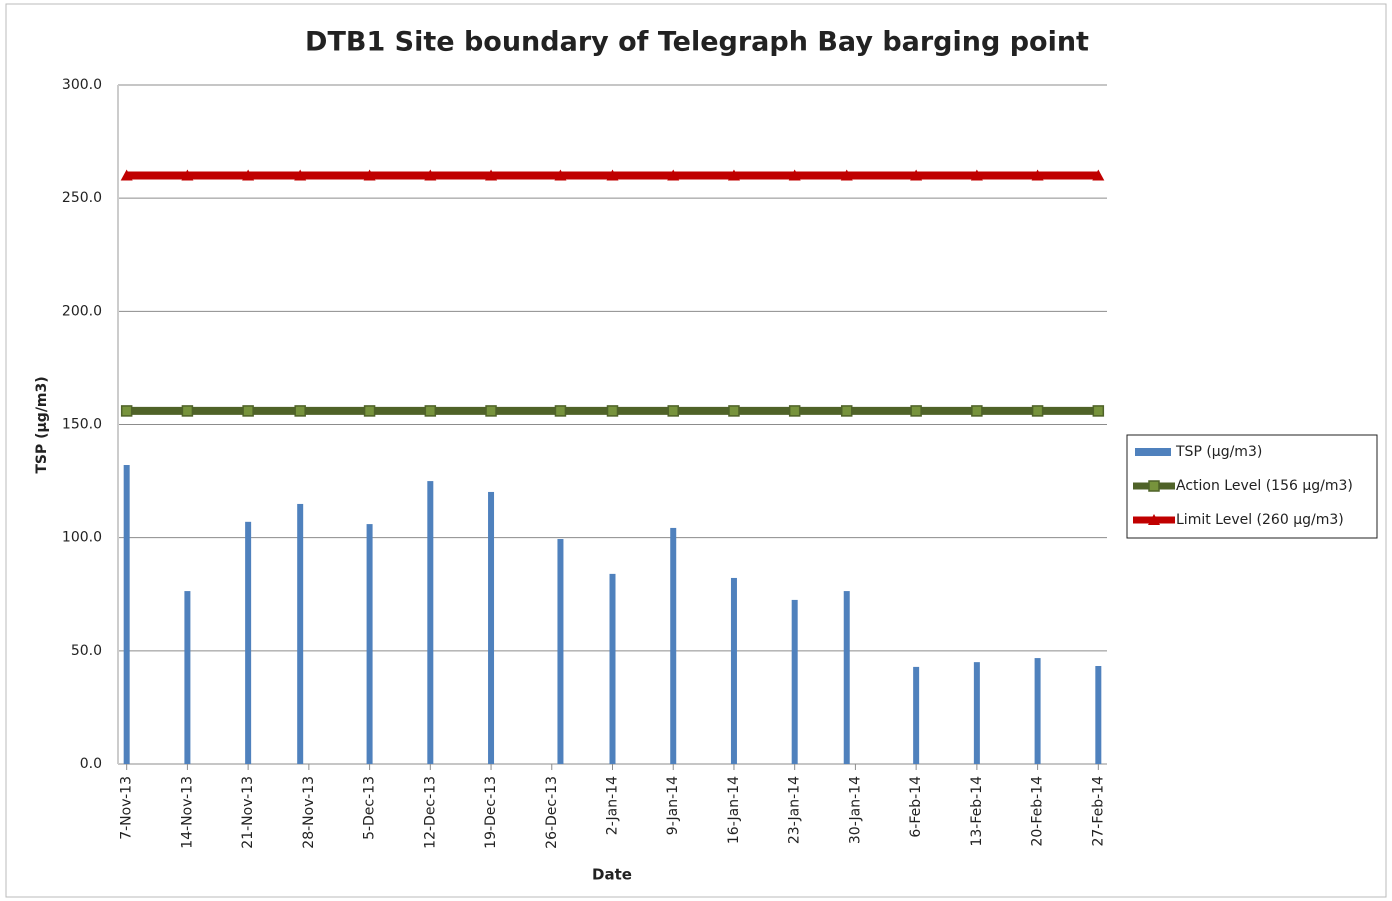 The image size is (1392, 901). Describe the element at coordinates (309, 812) in the screenshot. I see `x-tick-label: 28-Nov-13` at that location.